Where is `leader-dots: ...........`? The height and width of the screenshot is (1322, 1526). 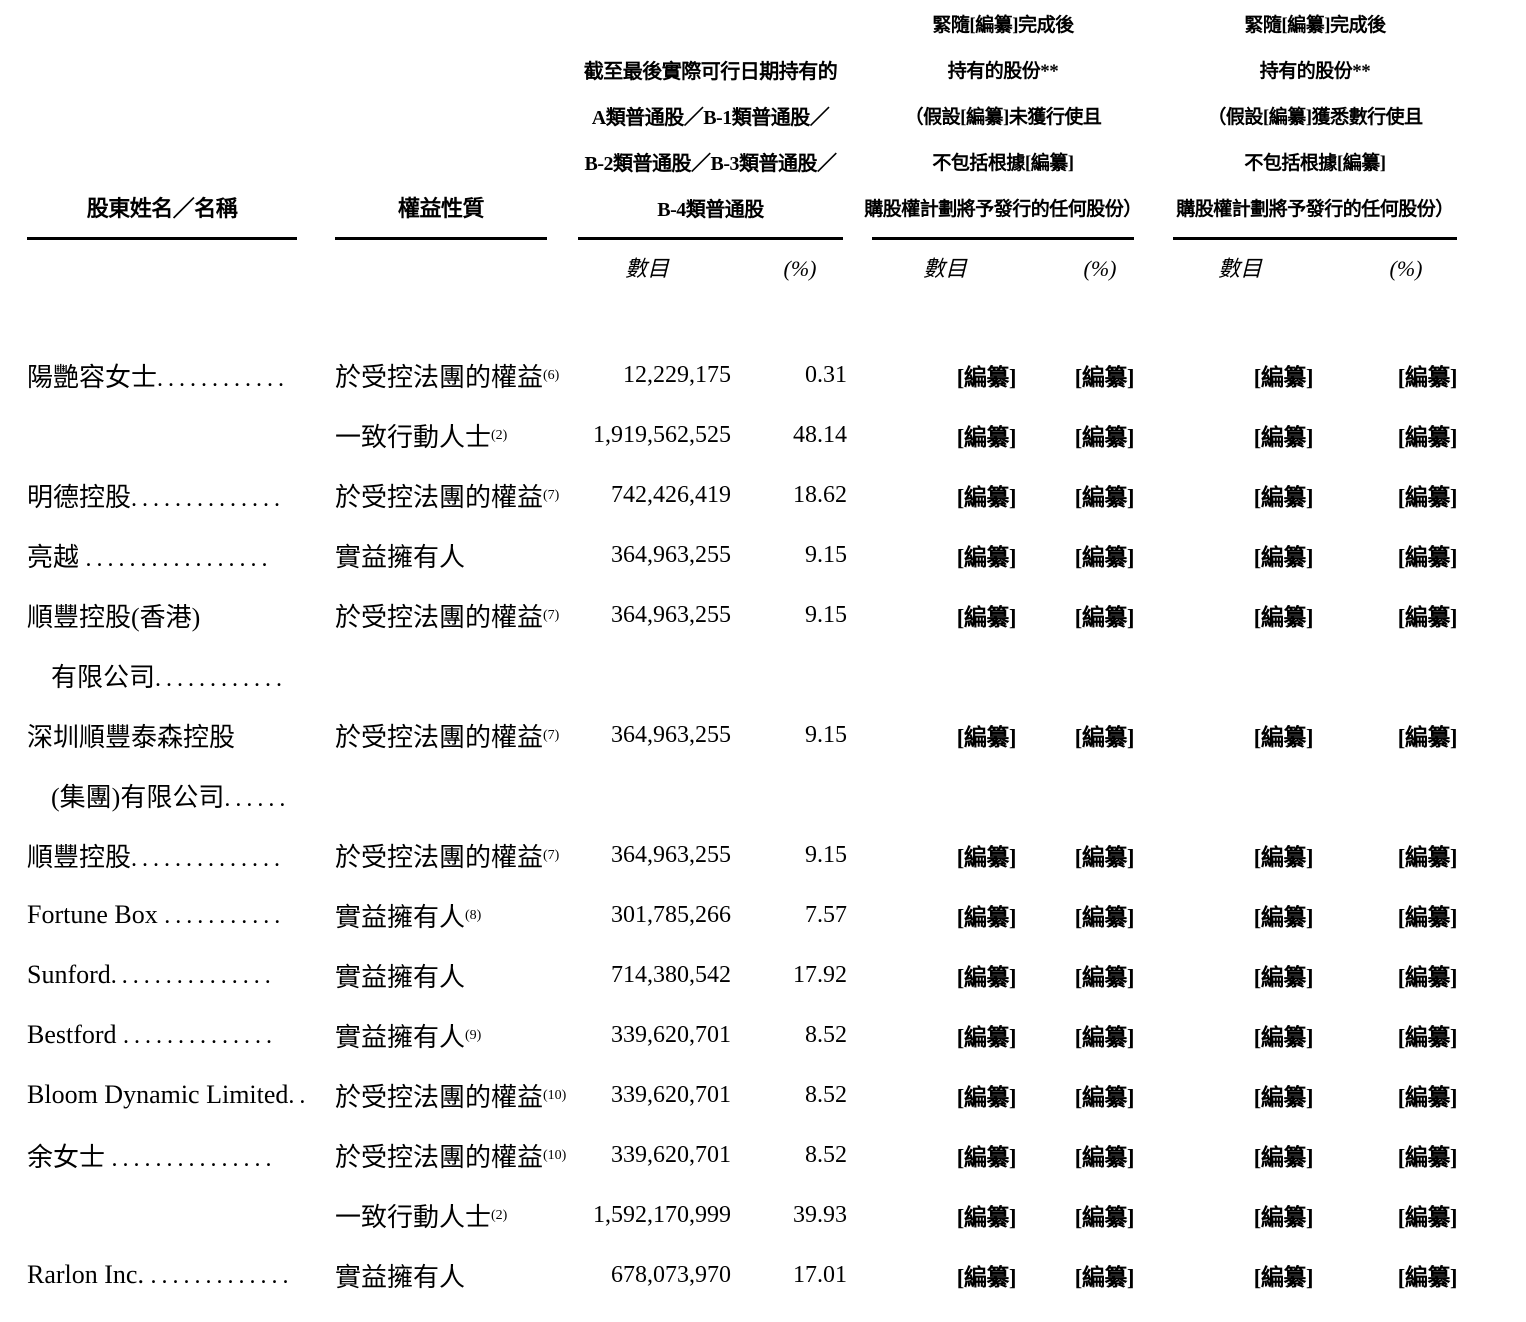
leader-dots: ........... is located at coordinates (225, 916).